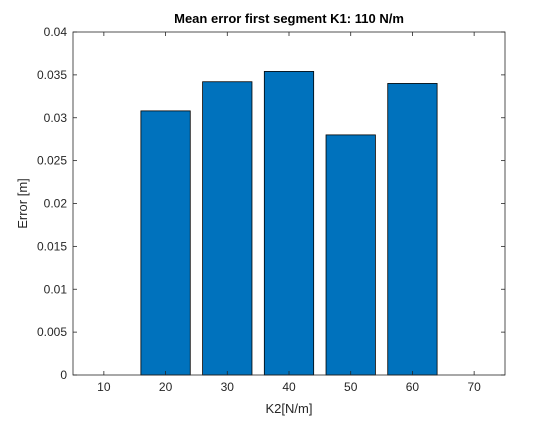 This screenshot has height=425, width=560. Describe the element at coordinates (228, 387) in the screenshot. I see `x-tick-label-30: 30` at that location.